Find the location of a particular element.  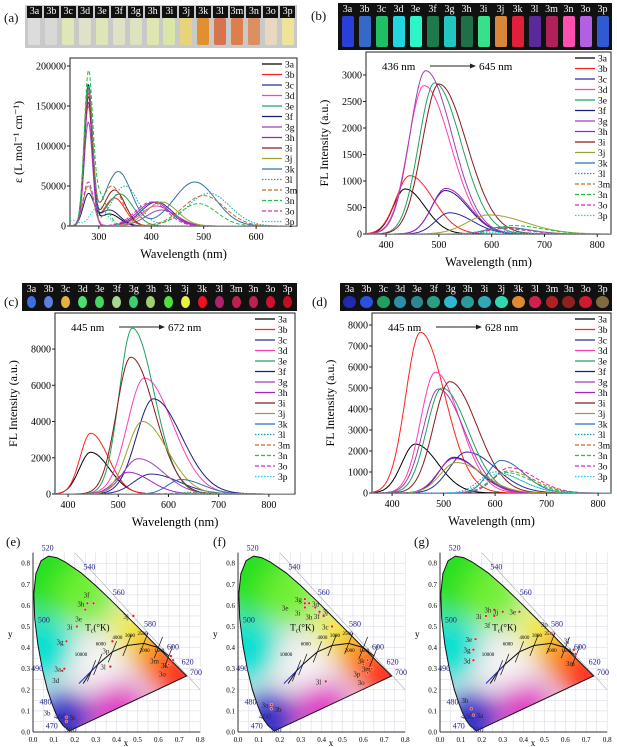

annotation-end: 672 nm is located at coordinates (185, 328).